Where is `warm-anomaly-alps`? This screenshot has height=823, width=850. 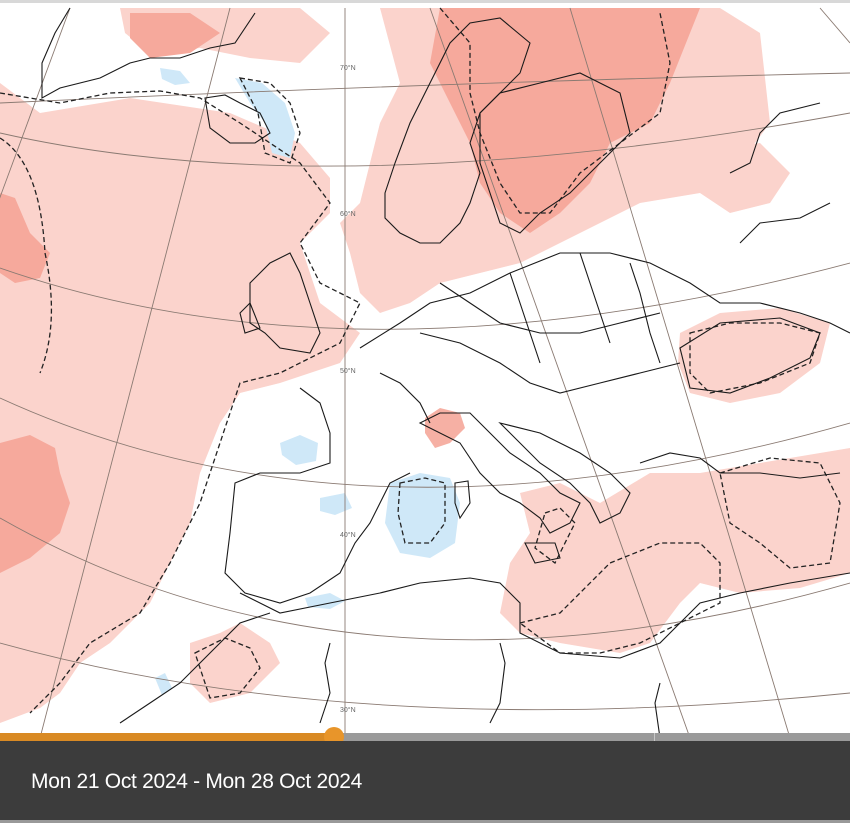 warm-anomaly-alps is located at coordinates (445, 428).